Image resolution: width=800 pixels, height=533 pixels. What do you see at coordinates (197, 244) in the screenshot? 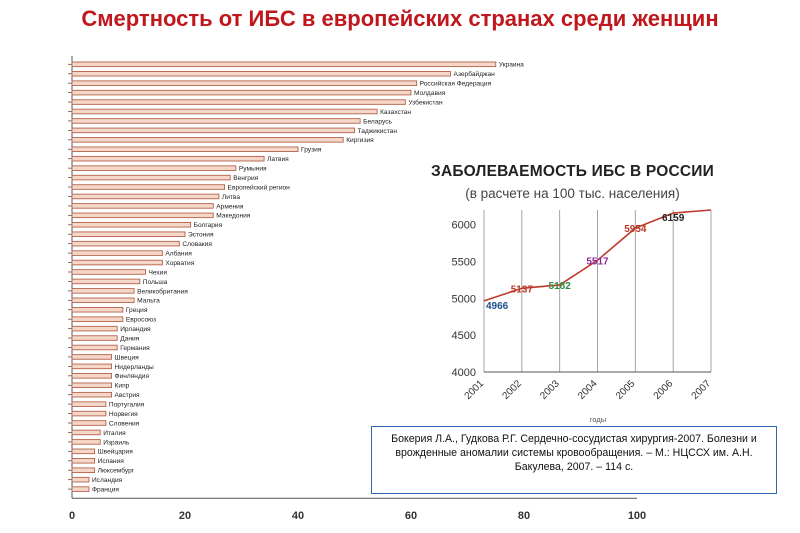
I see `bar-category-label: Словакия` at bounding box center [197, 244].